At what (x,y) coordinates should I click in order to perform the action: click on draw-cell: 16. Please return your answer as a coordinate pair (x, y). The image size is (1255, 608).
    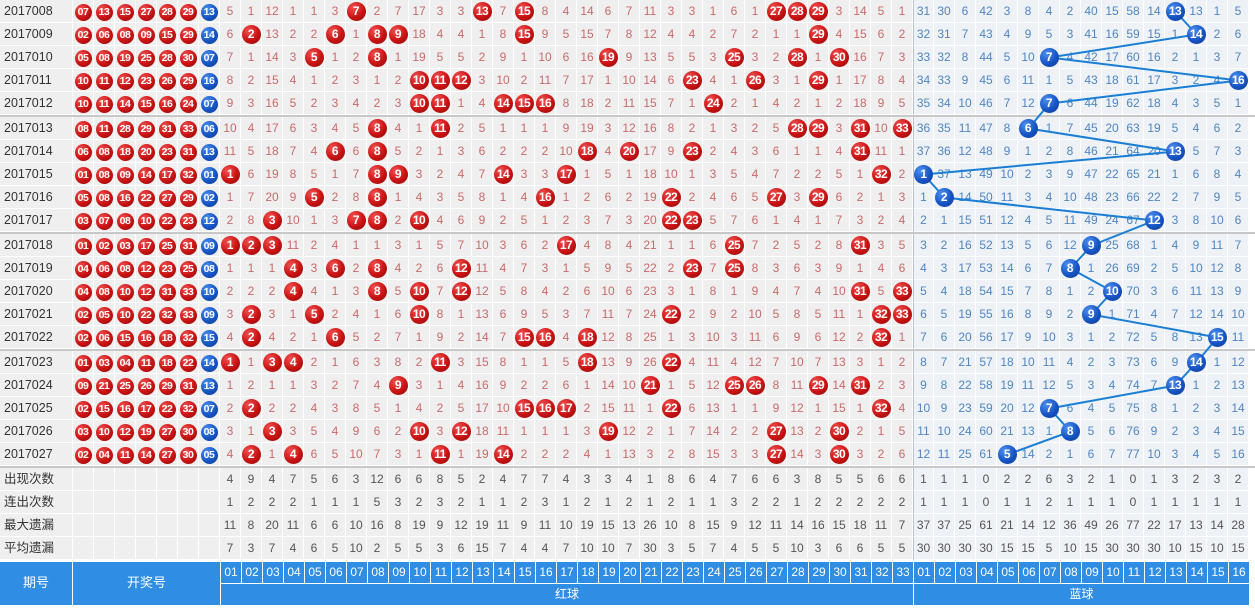
    Looking at the image, I should click on (209, 80).